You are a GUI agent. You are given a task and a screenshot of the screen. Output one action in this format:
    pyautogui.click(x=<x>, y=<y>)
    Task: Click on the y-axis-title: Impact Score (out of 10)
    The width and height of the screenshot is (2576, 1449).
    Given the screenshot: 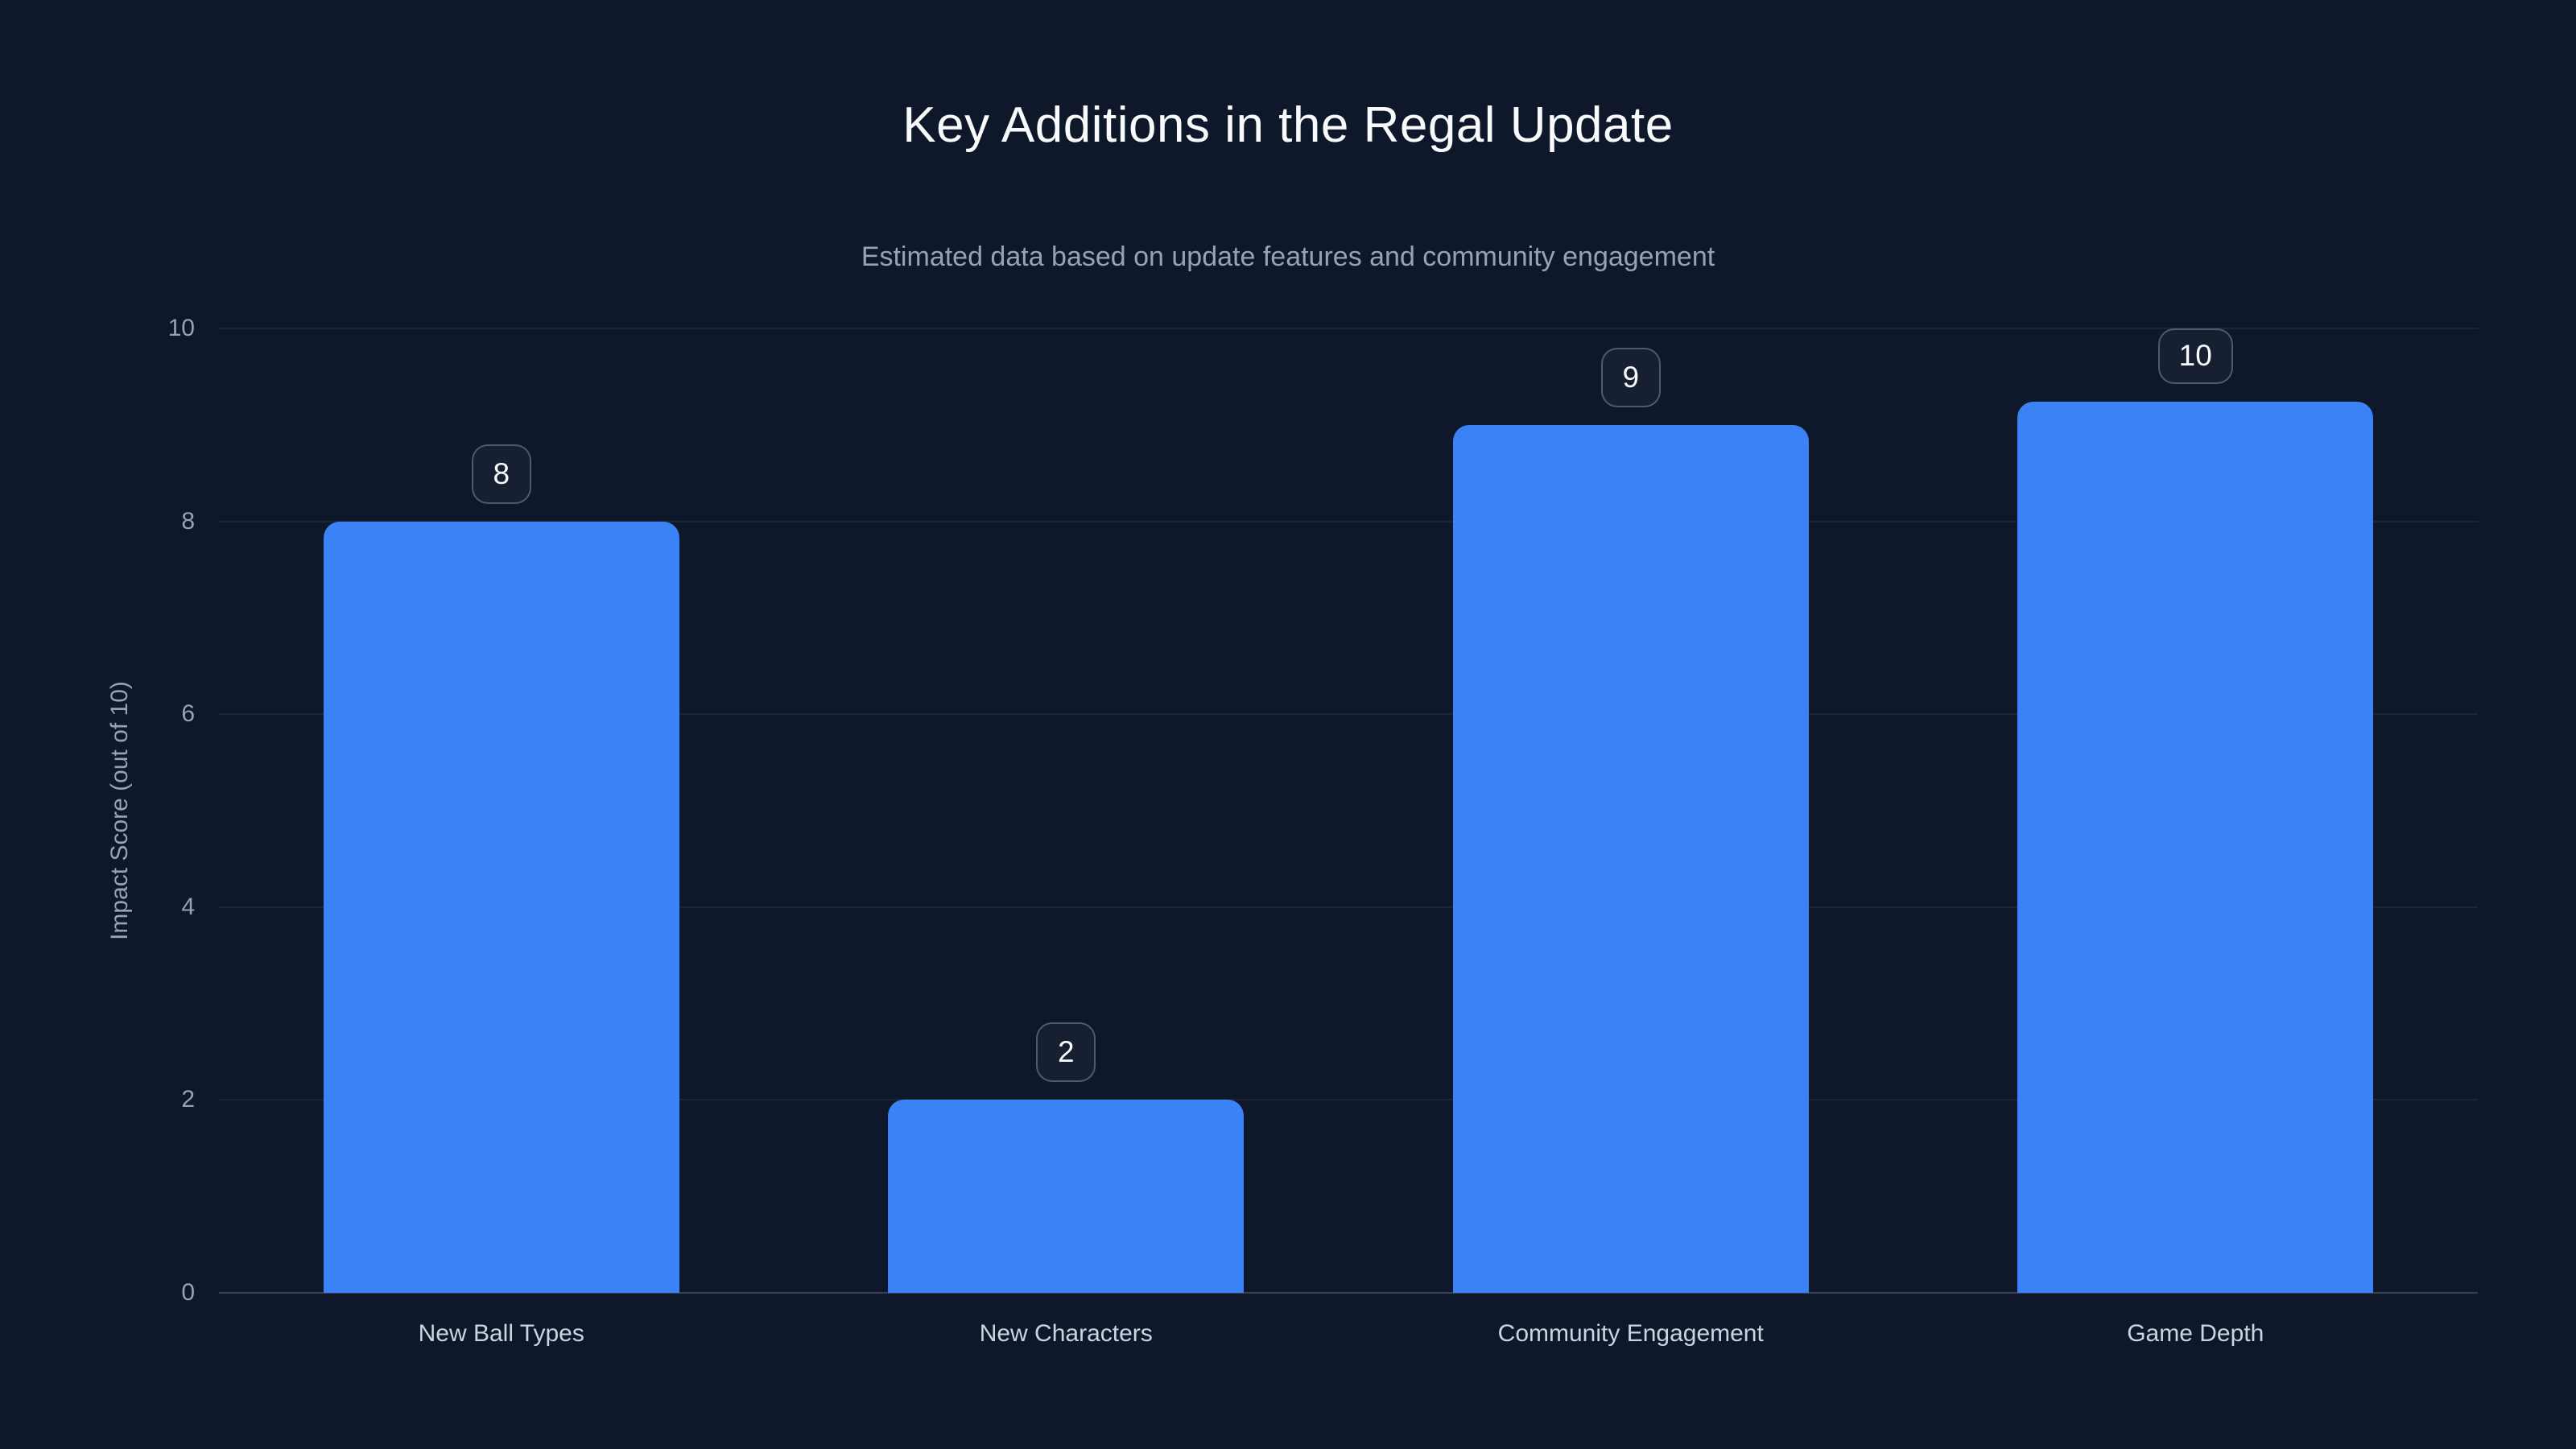 What is the action you would take?
    pyautogui.click(x=119, y=810)
    